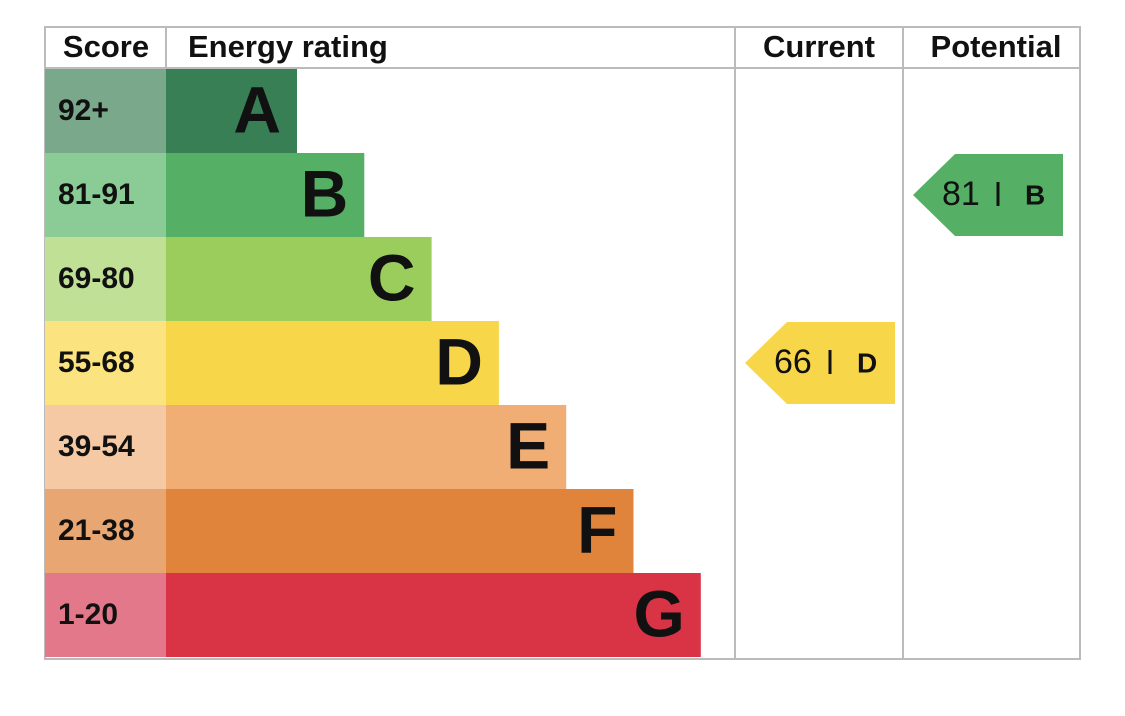  What do you see at coordinates (562, 46) in the screenshot?
I see `header: Score Energy rating Current Potential` at bounding box center [562, 46].